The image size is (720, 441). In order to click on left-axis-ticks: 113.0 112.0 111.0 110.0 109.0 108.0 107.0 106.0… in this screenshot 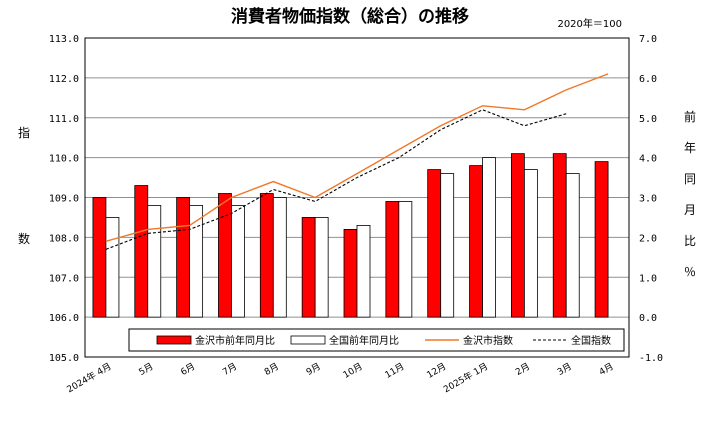, I will do `click(64, 199)`.